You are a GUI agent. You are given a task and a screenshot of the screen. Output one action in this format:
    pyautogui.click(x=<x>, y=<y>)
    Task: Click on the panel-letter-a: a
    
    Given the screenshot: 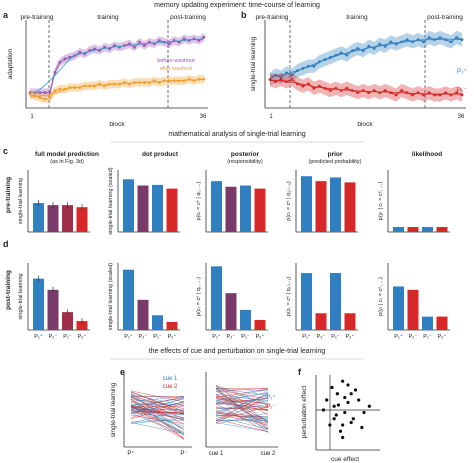 What is the action you would take?
    pyautogui.click(x=6, y=15)
    